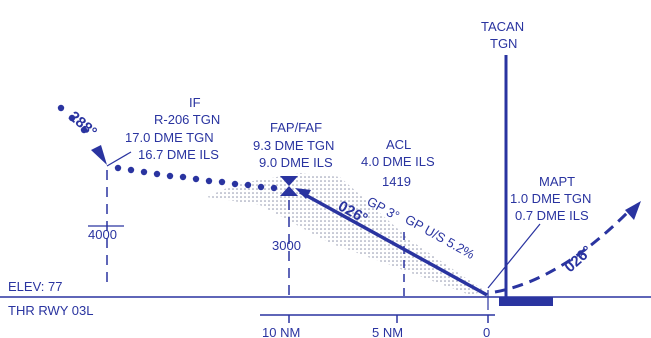  I want to click on scale-label-0: 0, so click(486, 331).